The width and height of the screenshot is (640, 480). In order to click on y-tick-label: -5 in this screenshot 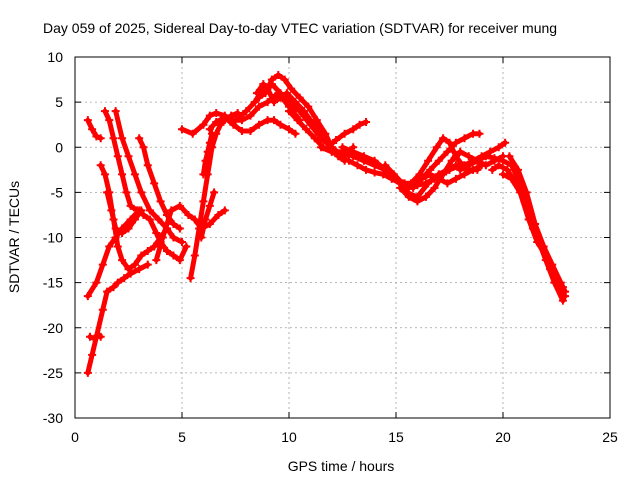, I will do `click(57, 192)`.